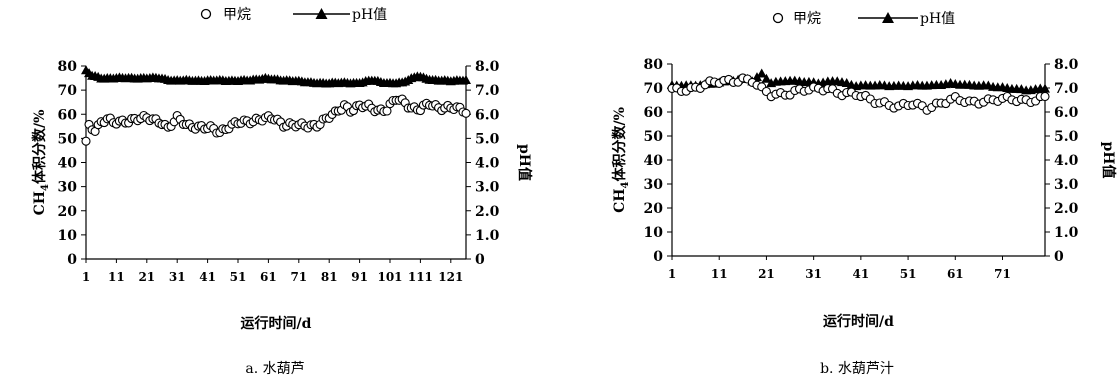 The height and width of the screenshot is (381, 1118). What do you see at coordinates (329, 277) in the screenshot?
I see `x-tick-label: 81` at bounding box center [329, 277].